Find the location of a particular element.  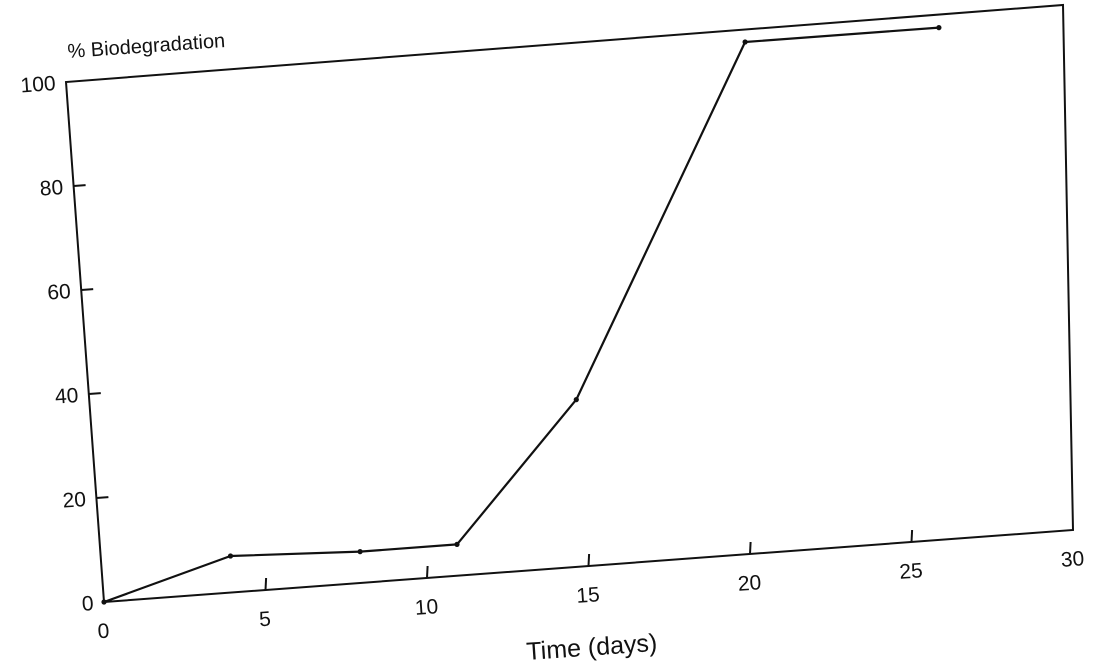

x-tick-label: 10 is located at coordinates (426, 607).